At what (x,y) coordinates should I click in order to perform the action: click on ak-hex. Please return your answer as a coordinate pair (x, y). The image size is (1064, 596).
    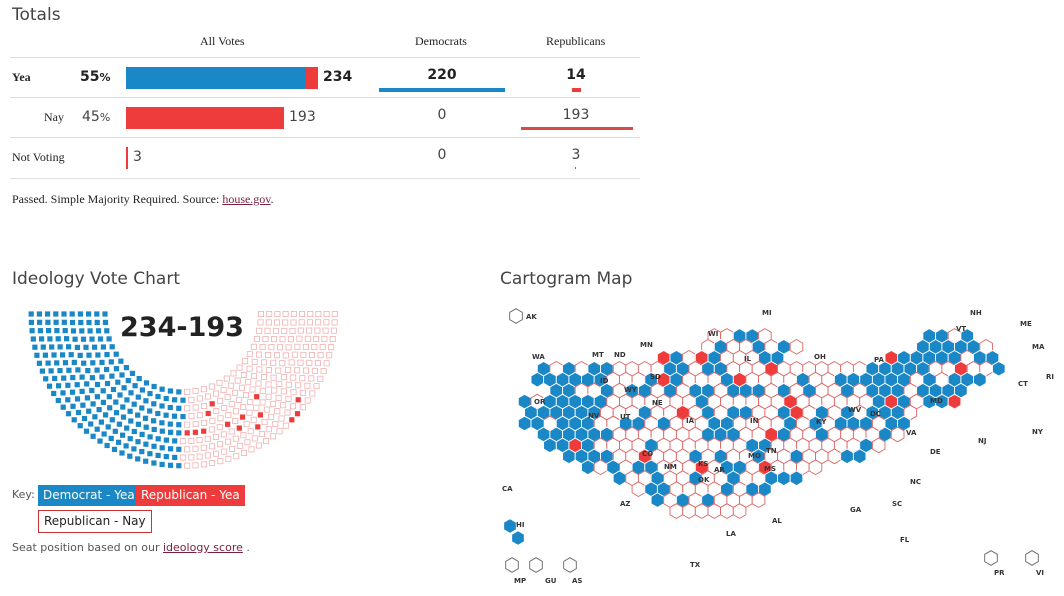
    Looking at the image, I should click on (516, 316).